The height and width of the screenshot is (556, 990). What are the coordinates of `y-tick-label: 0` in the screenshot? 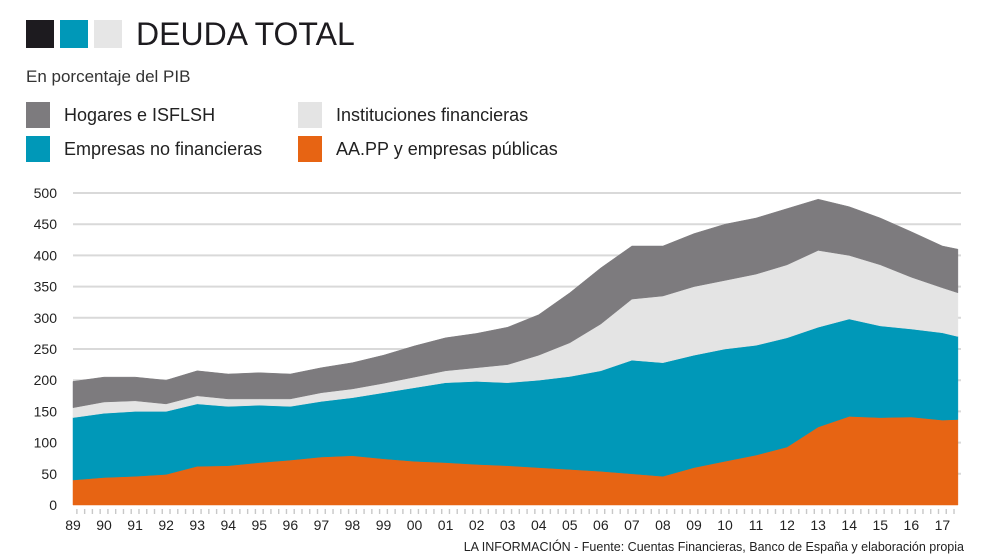 It's located at (53, 505).